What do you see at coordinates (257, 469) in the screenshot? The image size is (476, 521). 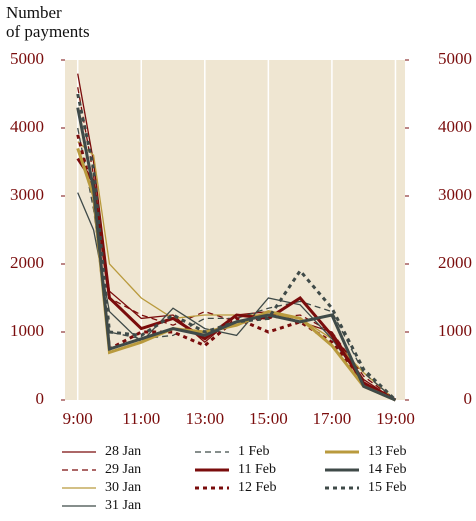 I see `legend-label: 11 Feb` at bounding box center [257, 469].